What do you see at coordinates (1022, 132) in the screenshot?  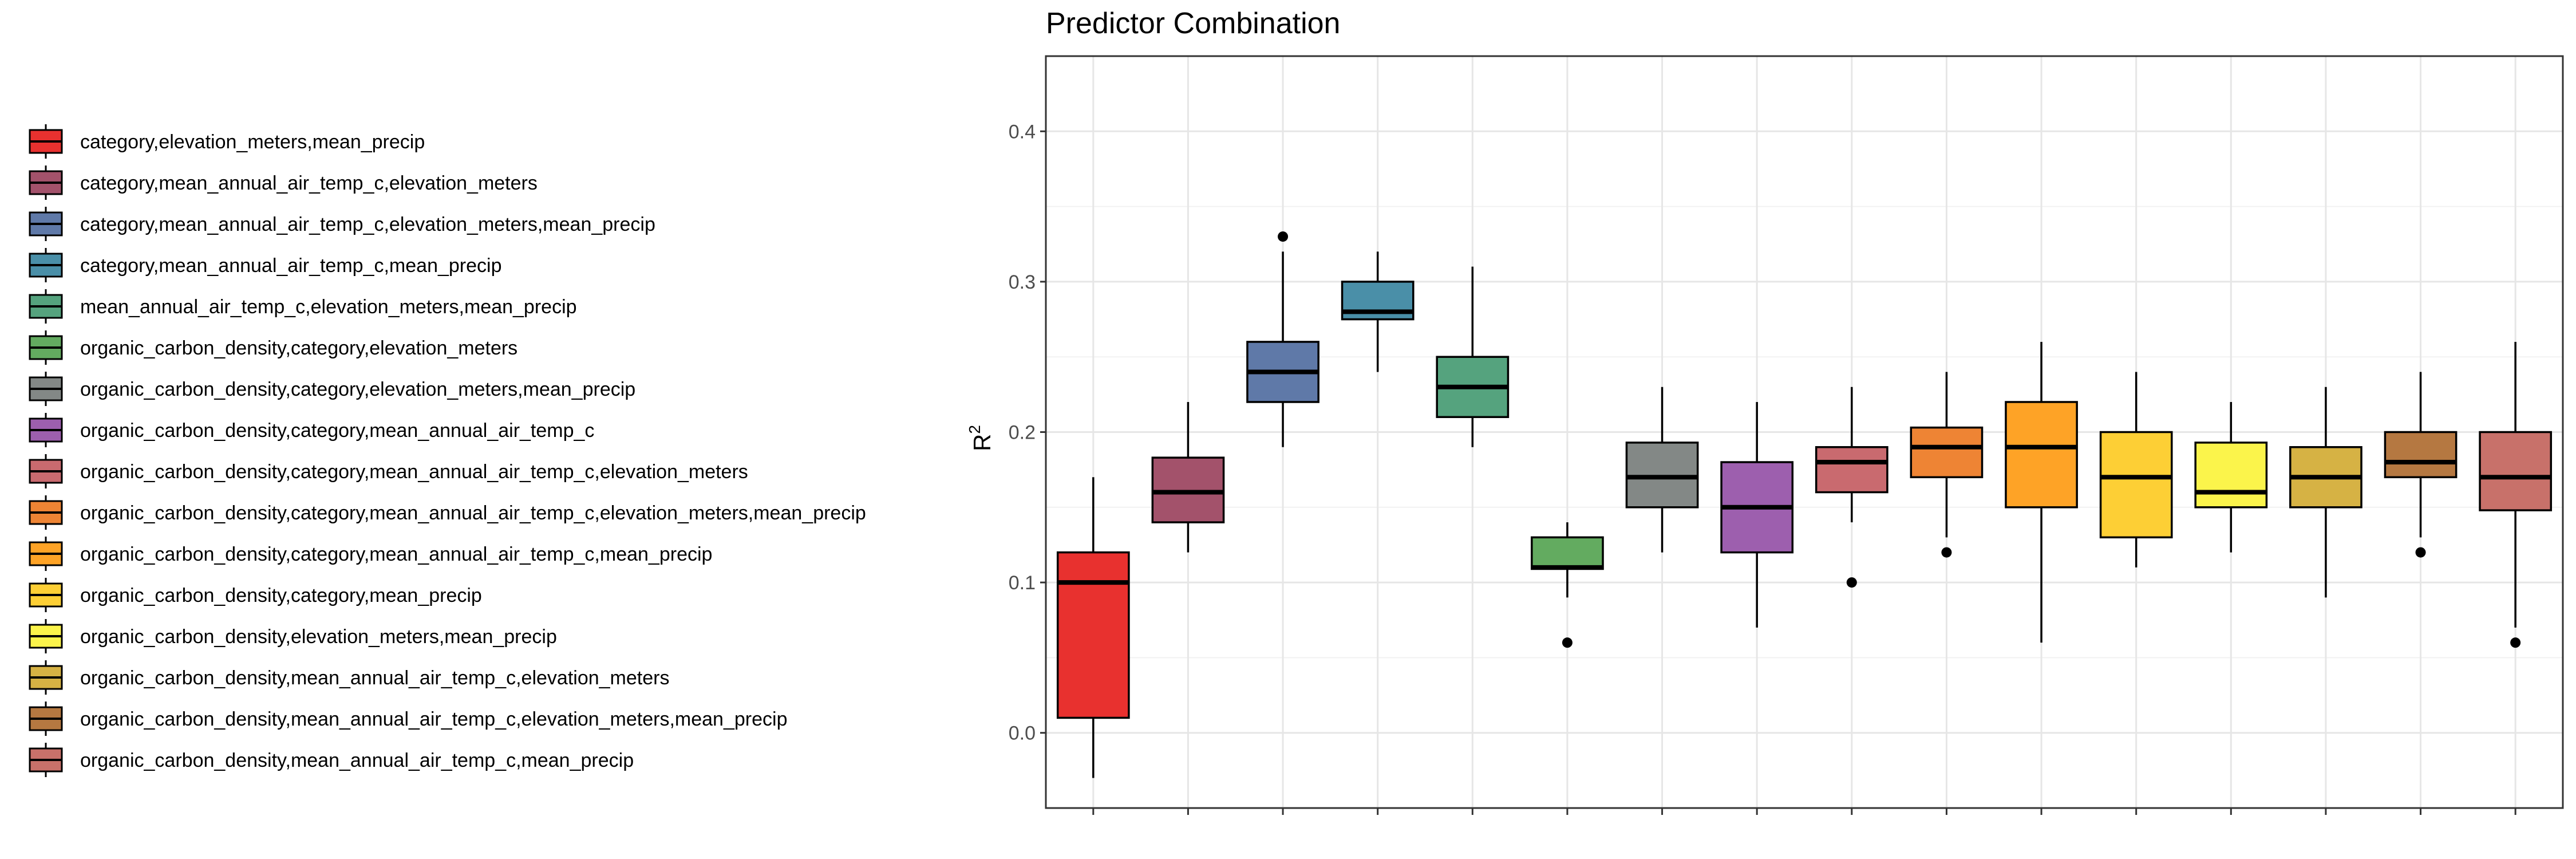 I see `y-tick-label: 0.4` at bounding box center [1022, 132].